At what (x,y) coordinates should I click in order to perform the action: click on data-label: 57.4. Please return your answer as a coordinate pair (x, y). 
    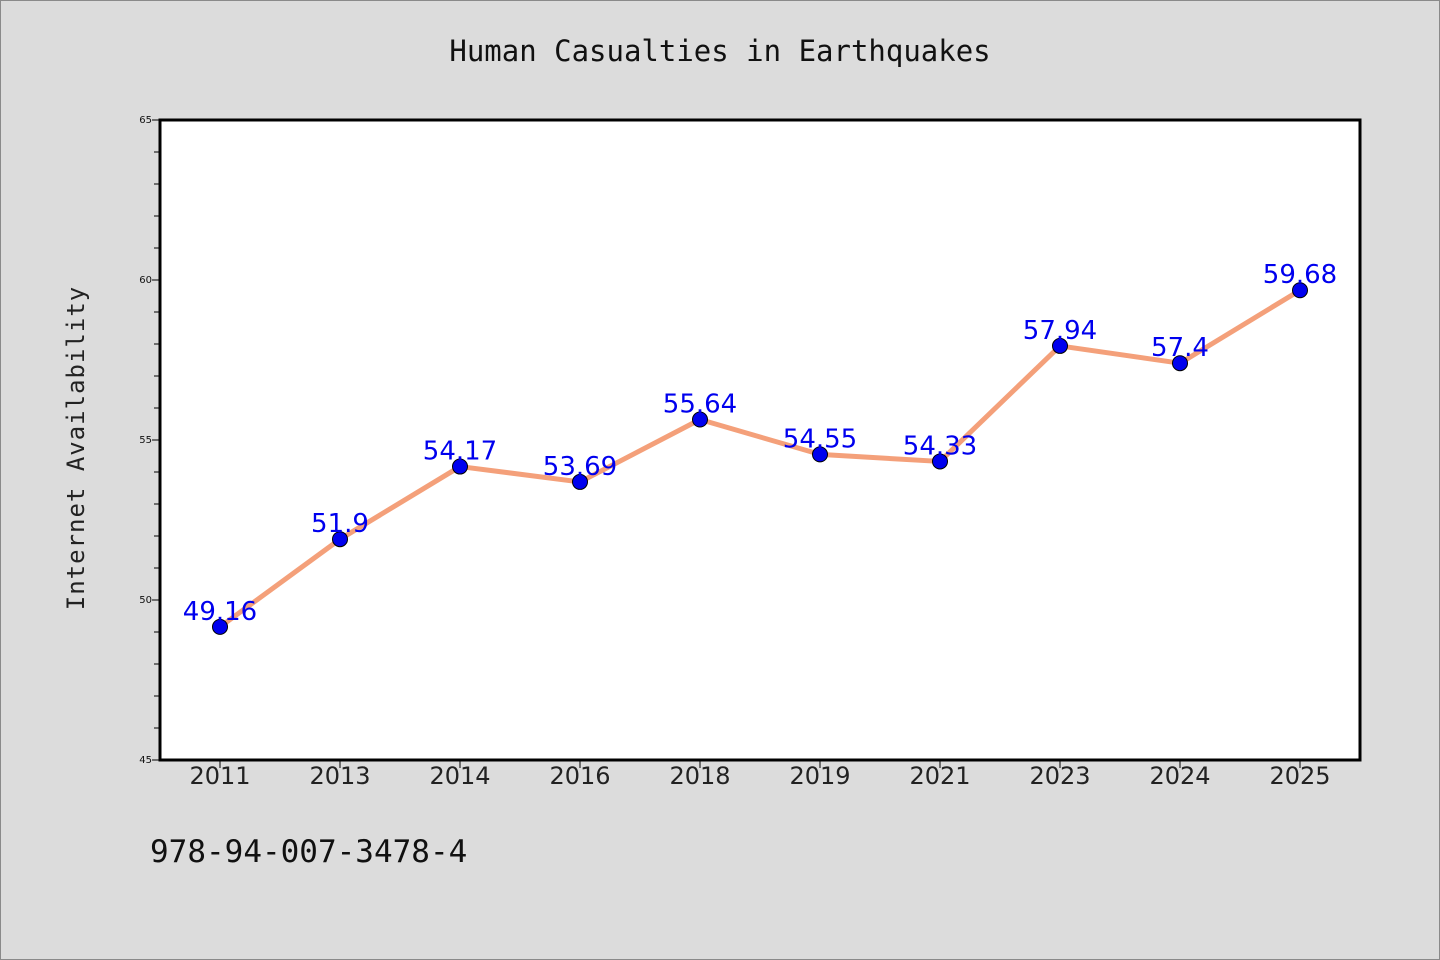
    Looking at the image, I should click on (1180, 348).